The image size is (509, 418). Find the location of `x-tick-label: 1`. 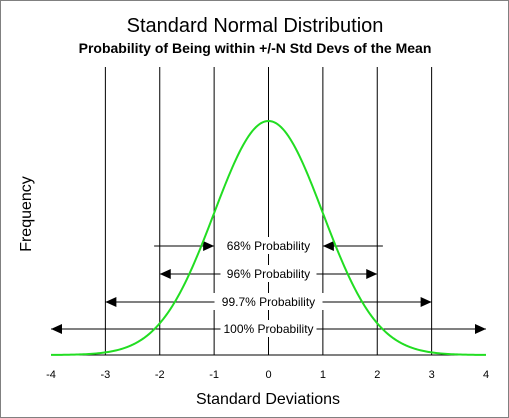

x-tick-label: 1 is located at coordinates (323, 375).